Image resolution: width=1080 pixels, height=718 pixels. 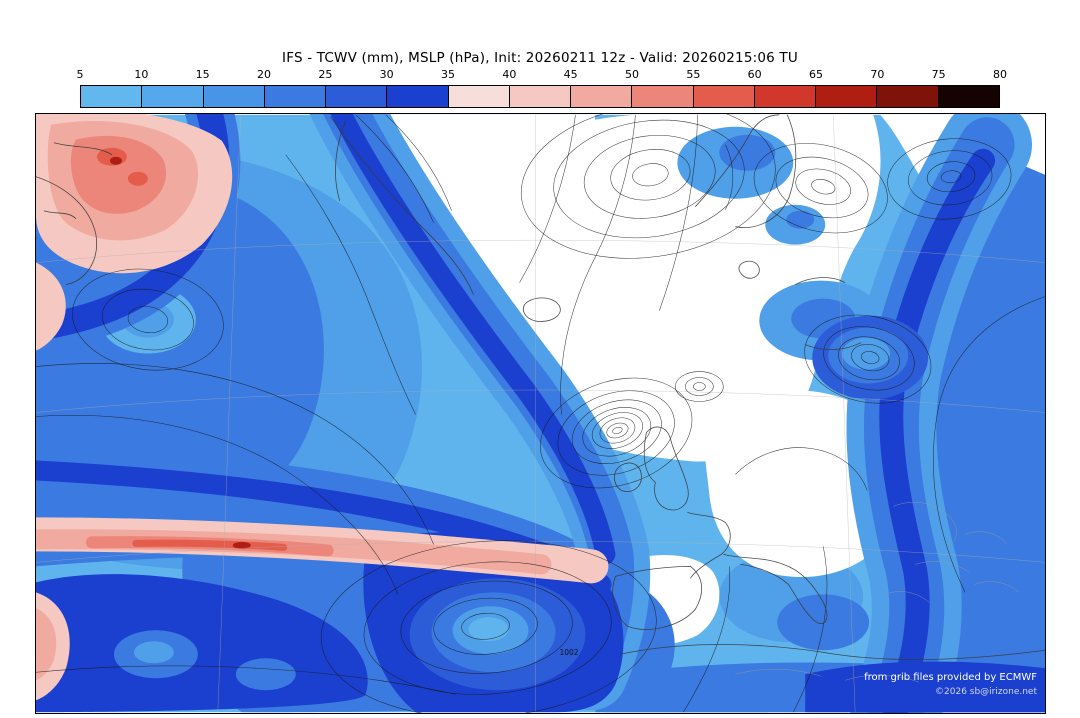 I want to click on colorbar-tick: 25, so click(x=325, y=74).